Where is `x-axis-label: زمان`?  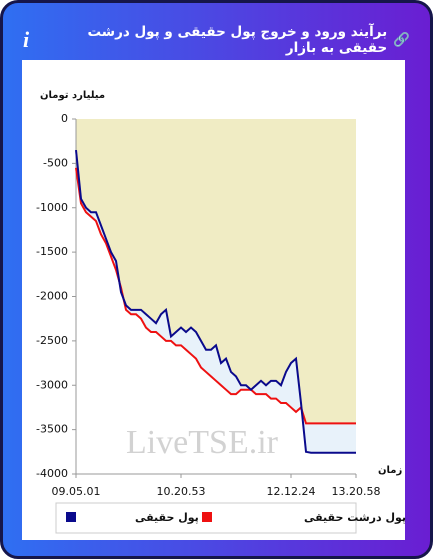
x-axis-label: زمان is located at coordinates (390, 470).